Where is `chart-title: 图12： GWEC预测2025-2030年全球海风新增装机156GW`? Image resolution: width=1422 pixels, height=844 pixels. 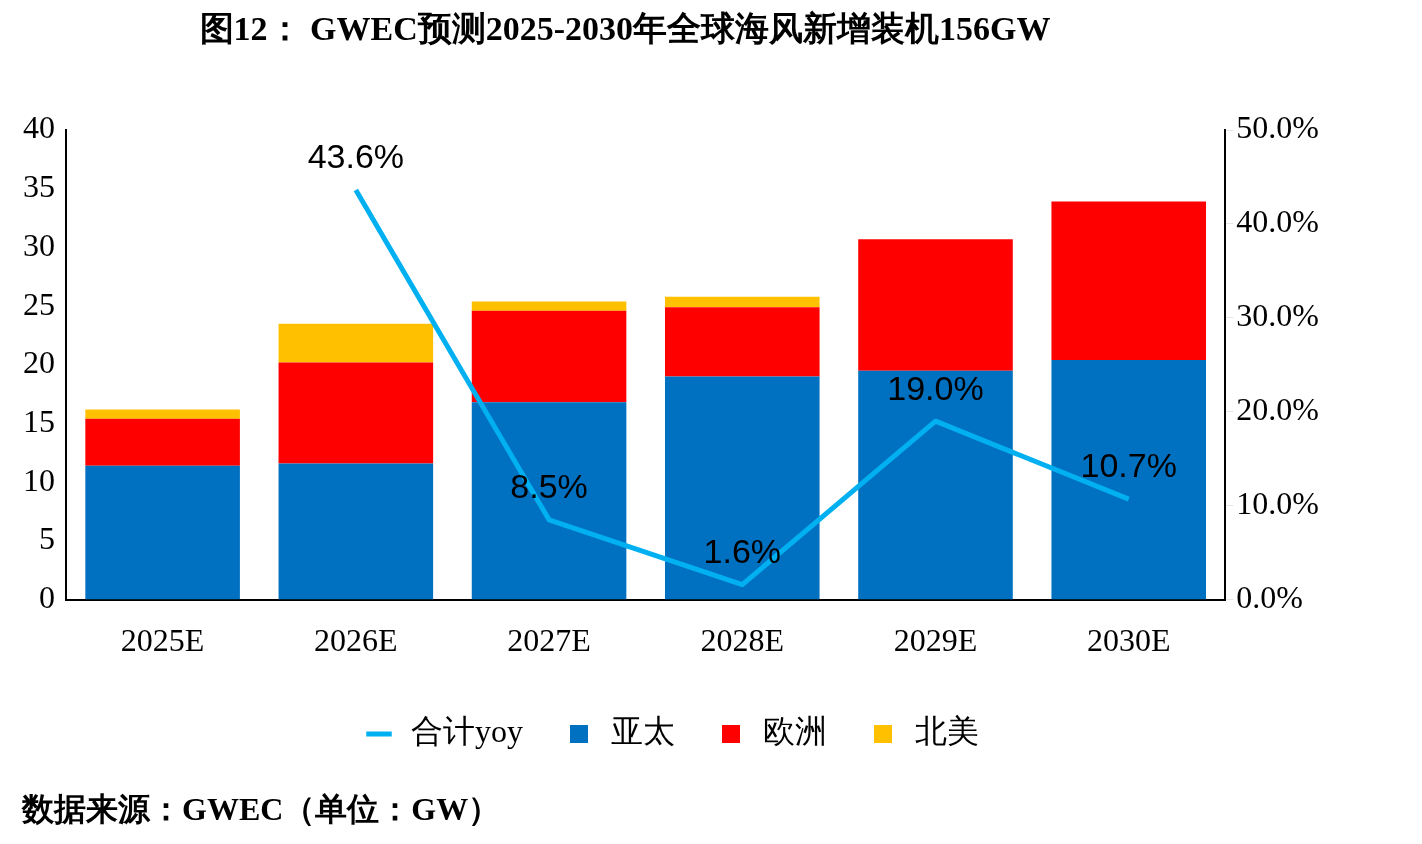 chart-title: 图12： GWEC预测2025-2030年全球海风新增装机156GW is located at coordinates (625, 29).